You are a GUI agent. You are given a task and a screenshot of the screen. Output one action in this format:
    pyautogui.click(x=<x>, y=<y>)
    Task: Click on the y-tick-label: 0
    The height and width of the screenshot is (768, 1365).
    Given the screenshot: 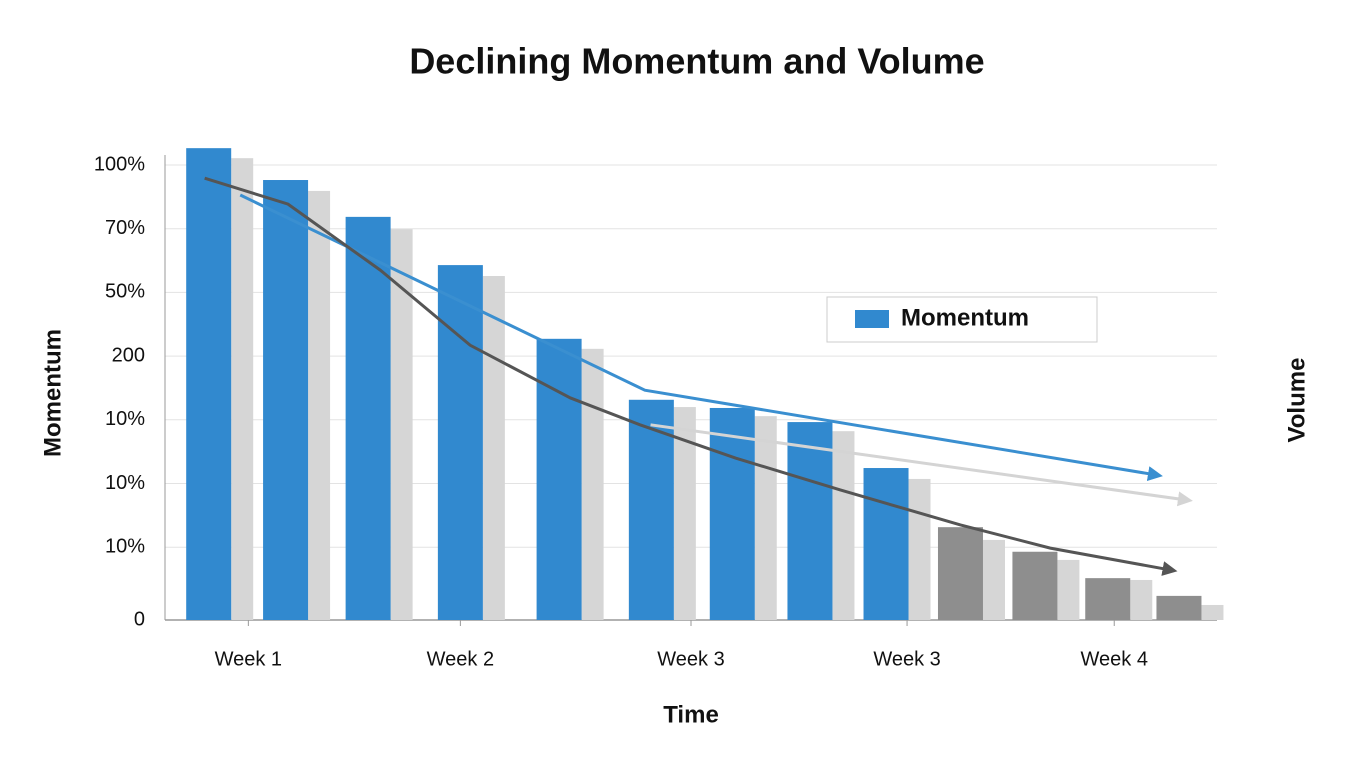 What is the action you would take?
    pyautogui.click(x=139, y=619)
    